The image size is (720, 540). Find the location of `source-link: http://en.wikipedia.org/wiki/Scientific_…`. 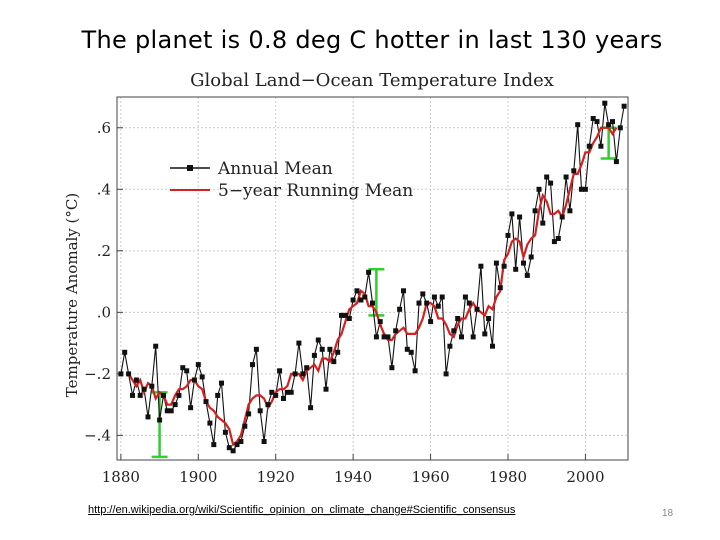

source-link: http://en.wikipedia.org/wiki/Scientific_… is located at coordinates (302, 510).